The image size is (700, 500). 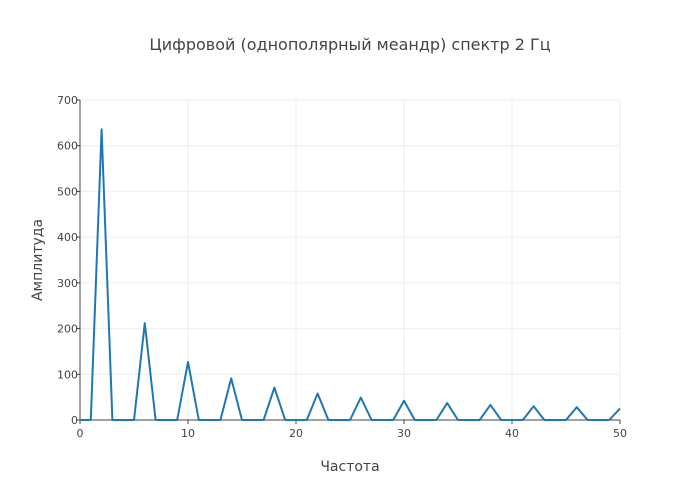 What do you see at coordinates (67, 329) in the screenshot?
I see `y-tick-label: 200` at bounding box center [67, 329].